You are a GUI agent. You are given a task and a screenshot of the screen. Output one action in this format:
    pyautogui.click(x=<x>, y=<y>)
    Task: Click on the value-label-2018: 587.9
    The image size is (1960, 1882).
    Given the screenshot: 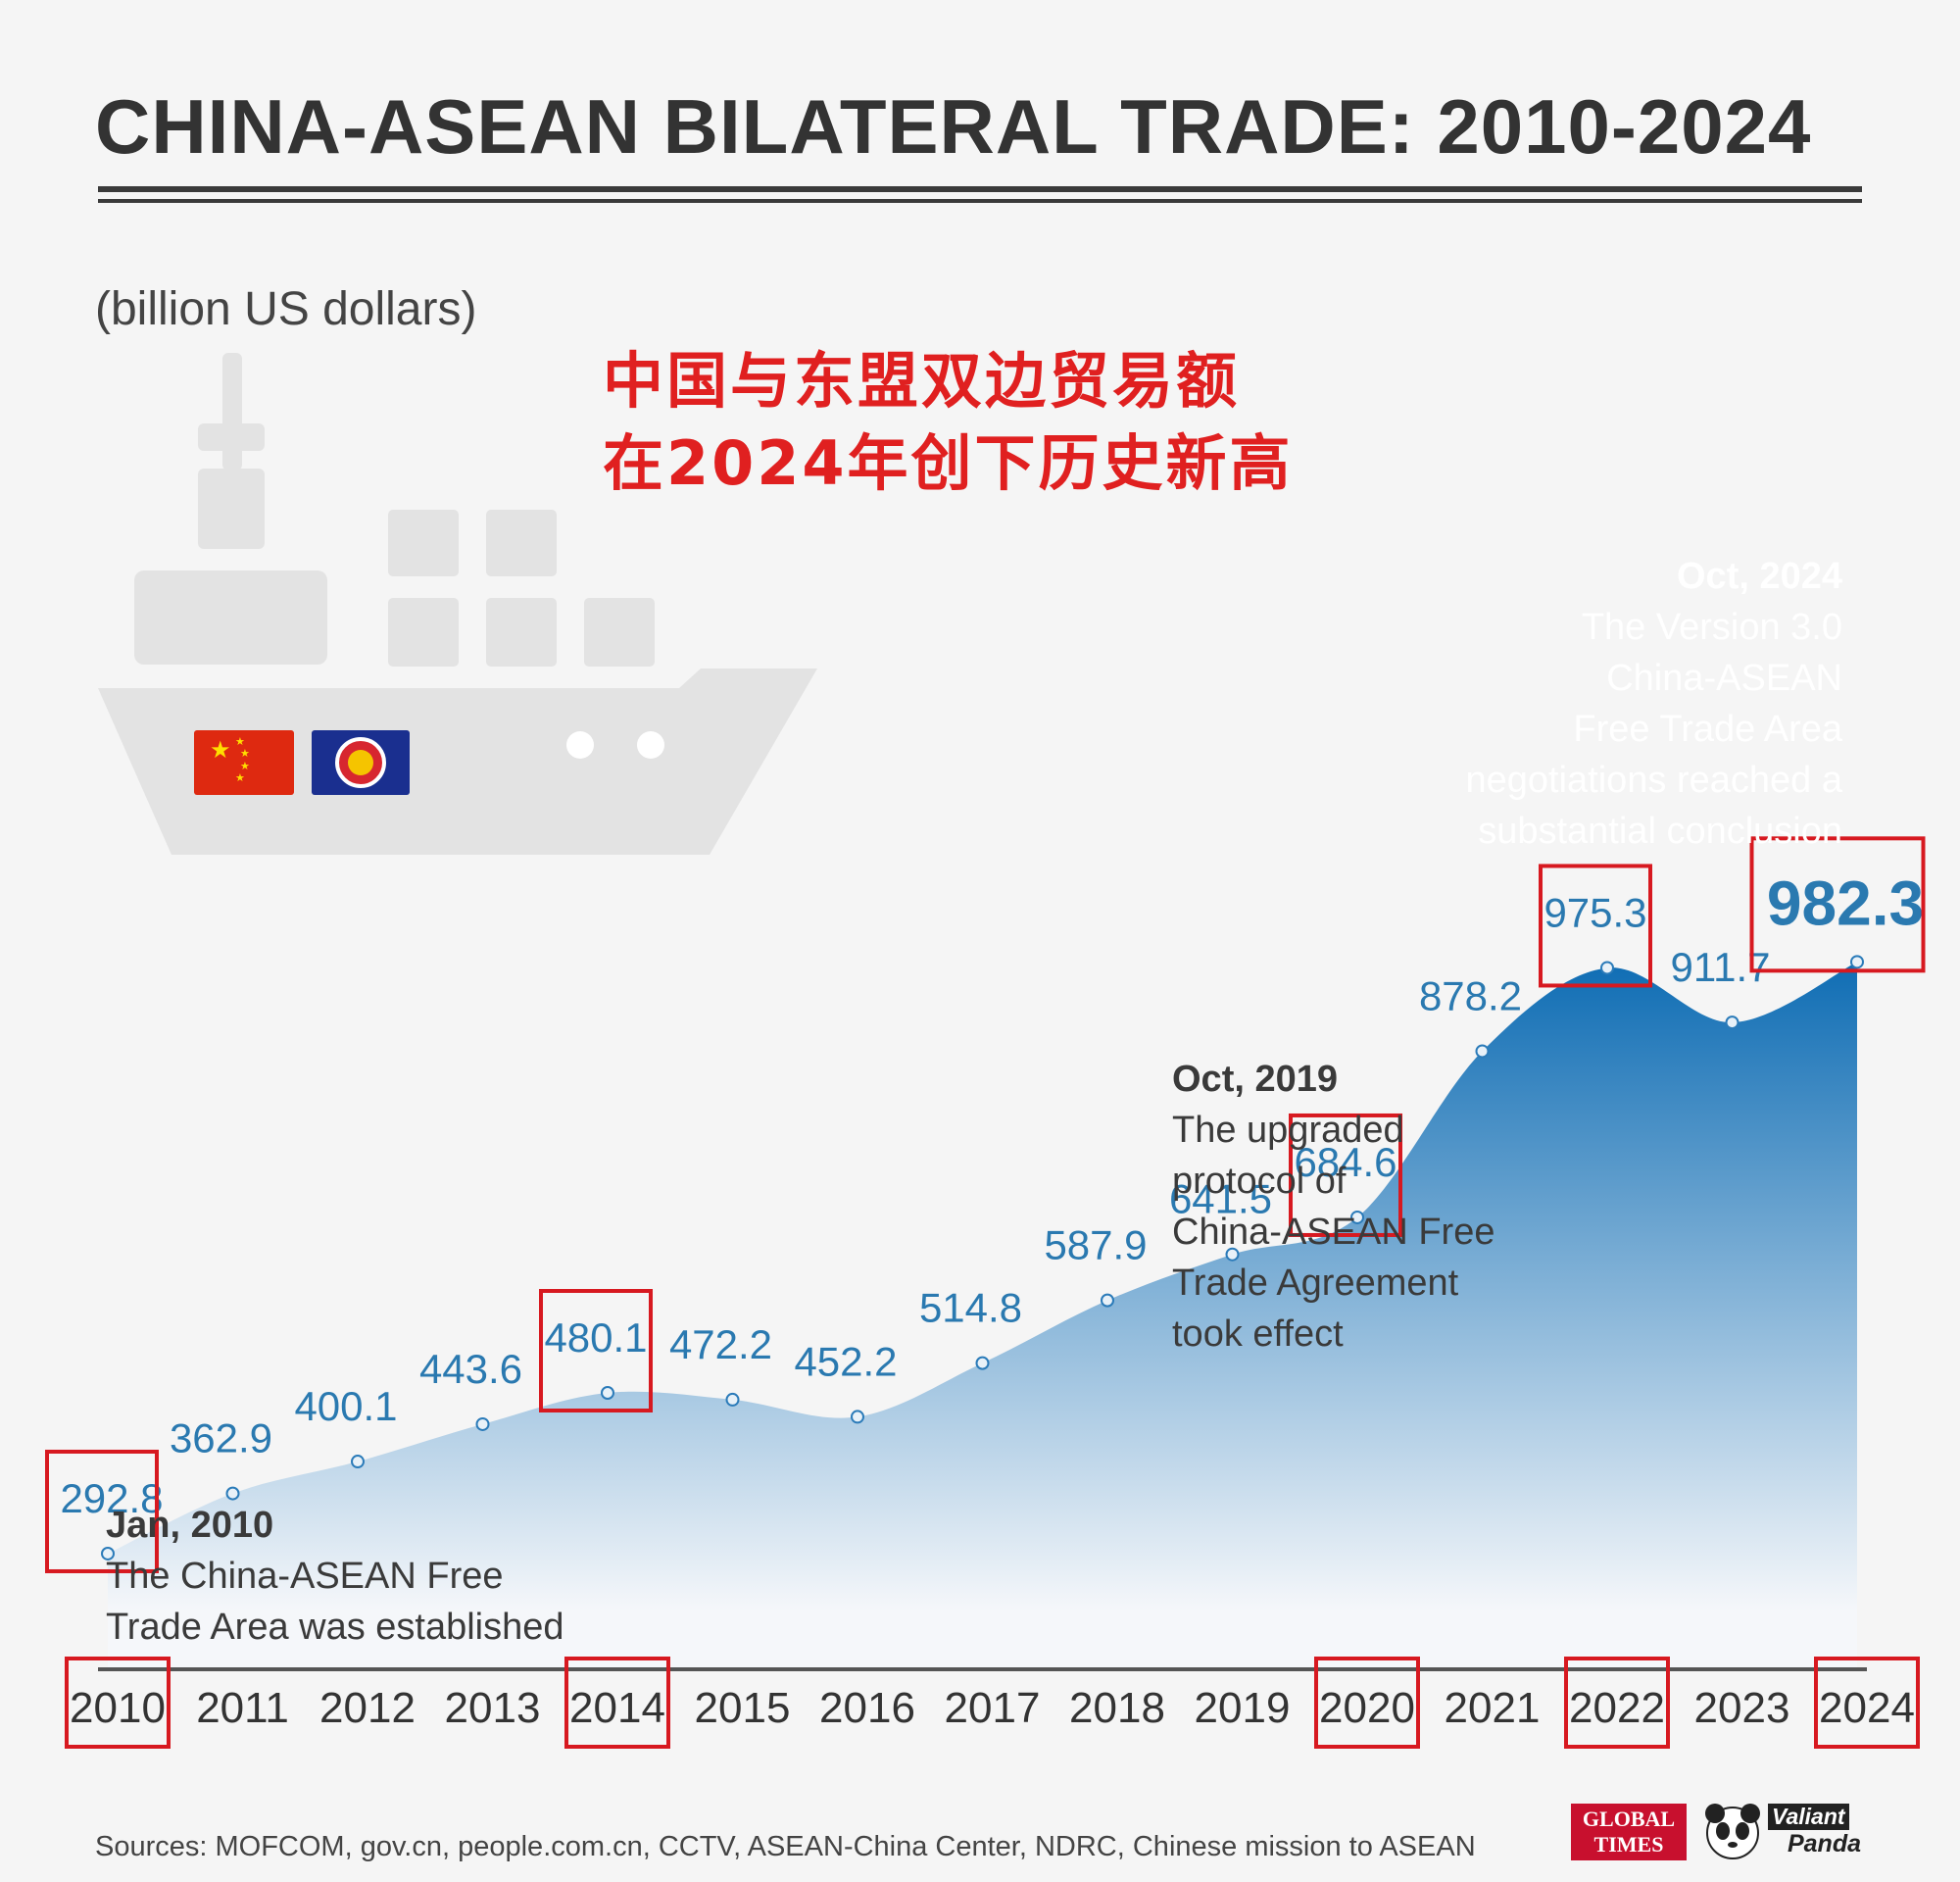 What is the action you would take?
    pyautogui.click(x=1095, y=1245)
    